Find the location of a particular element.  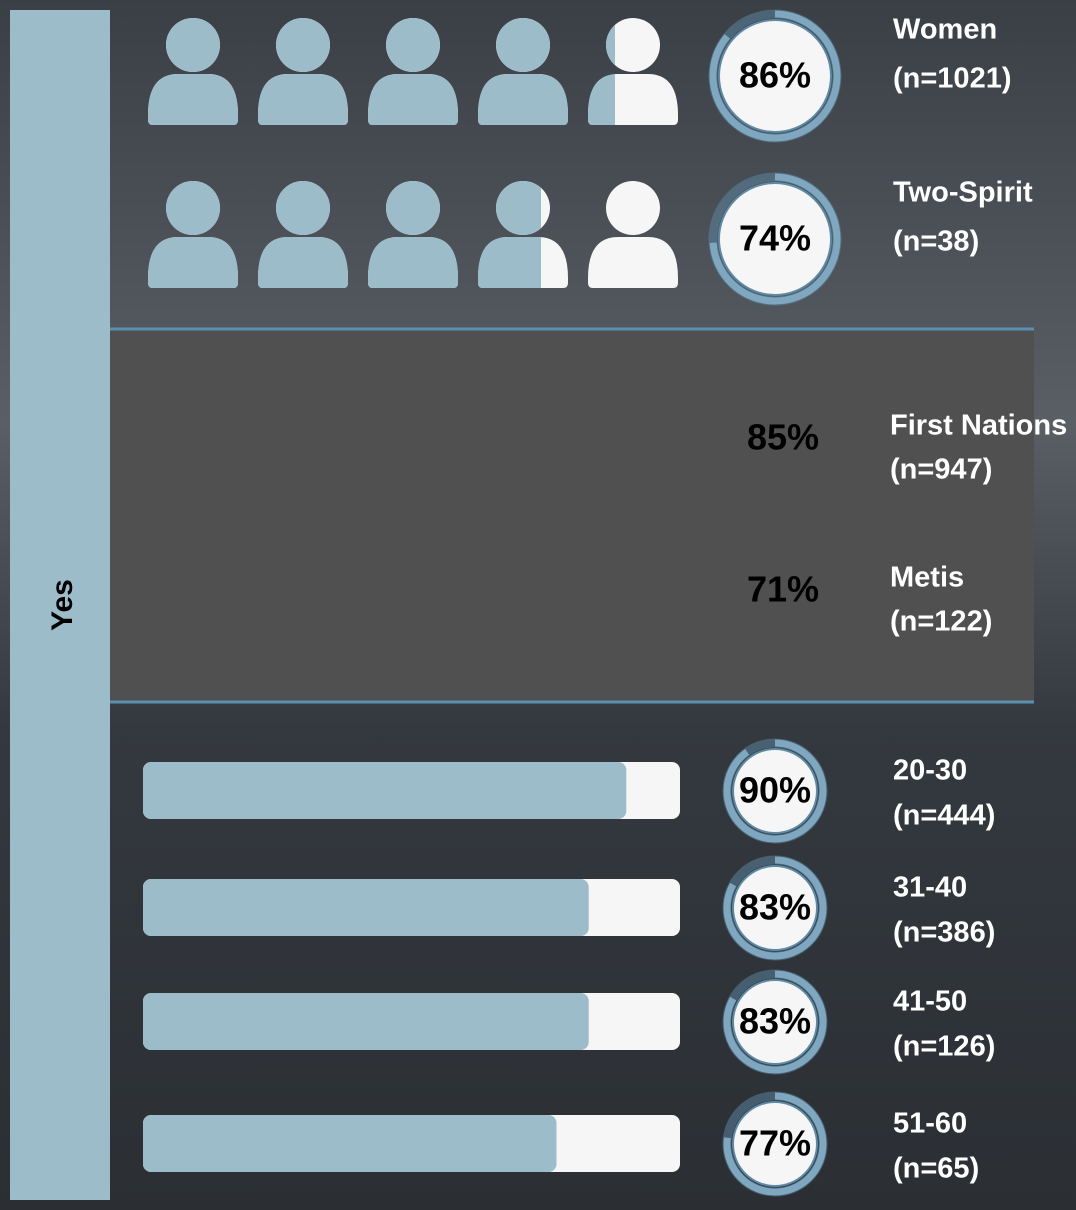

group-name: 41-50 is located at coordinates (930, 1002).